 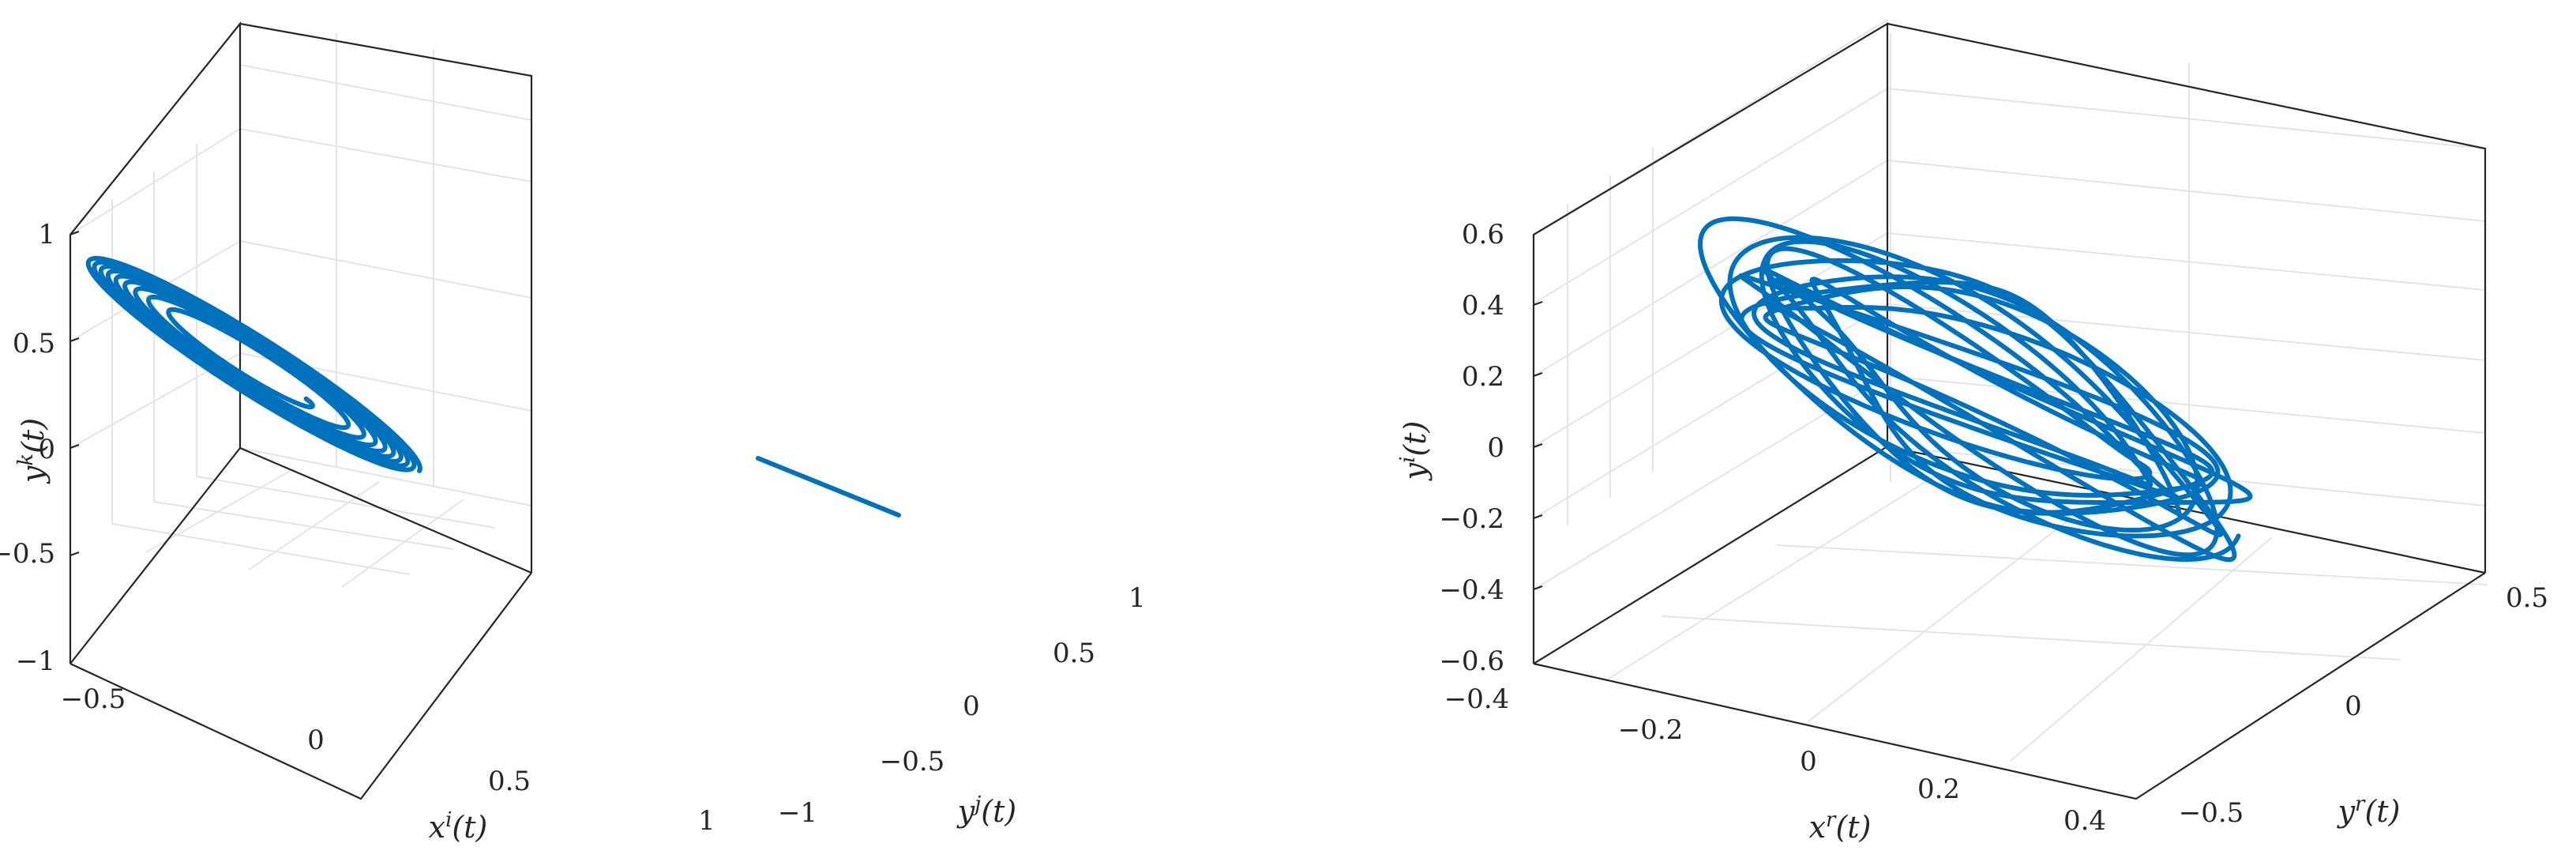 What do you see at coordinates (35, 661) in the screenshot?
I see `z-tick-label: −1` at bounding box center [35, 661].